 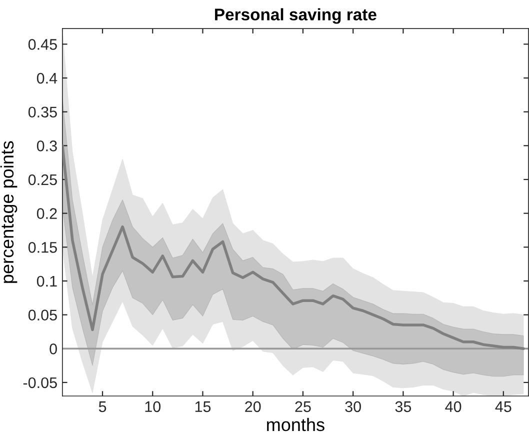 I want to click on x-axis-title: months, so click(x=295, y=425).